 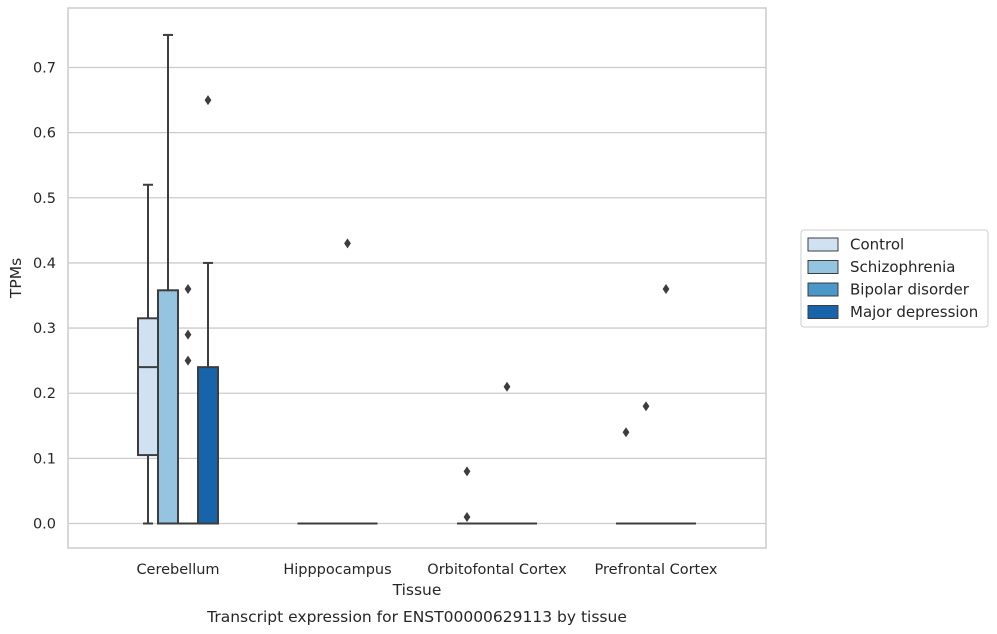 I want to click on y-tick-label: 0.2, so click(x=44, y=394).